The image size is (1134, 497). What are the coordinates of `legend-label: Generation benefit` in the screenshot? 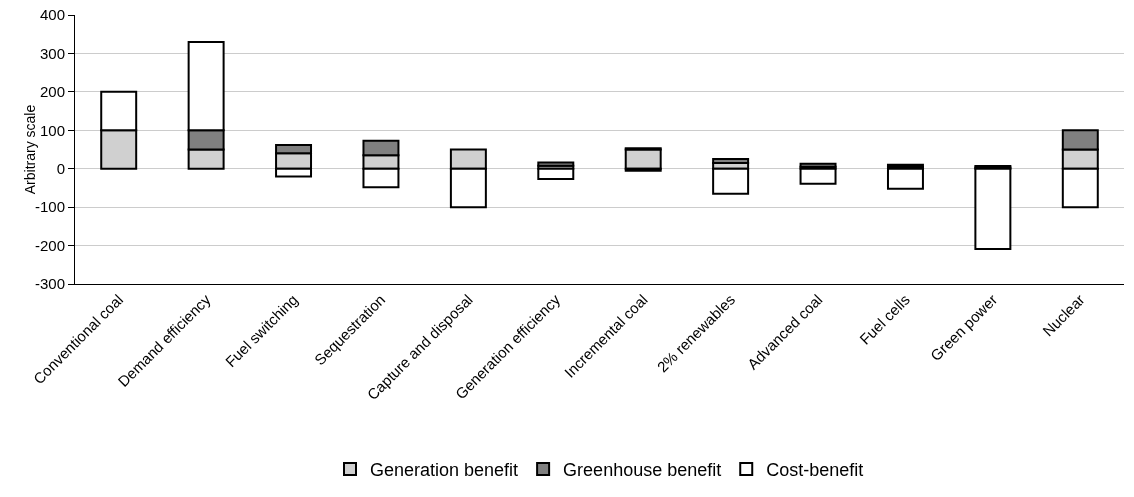 It's located at (444, 470).